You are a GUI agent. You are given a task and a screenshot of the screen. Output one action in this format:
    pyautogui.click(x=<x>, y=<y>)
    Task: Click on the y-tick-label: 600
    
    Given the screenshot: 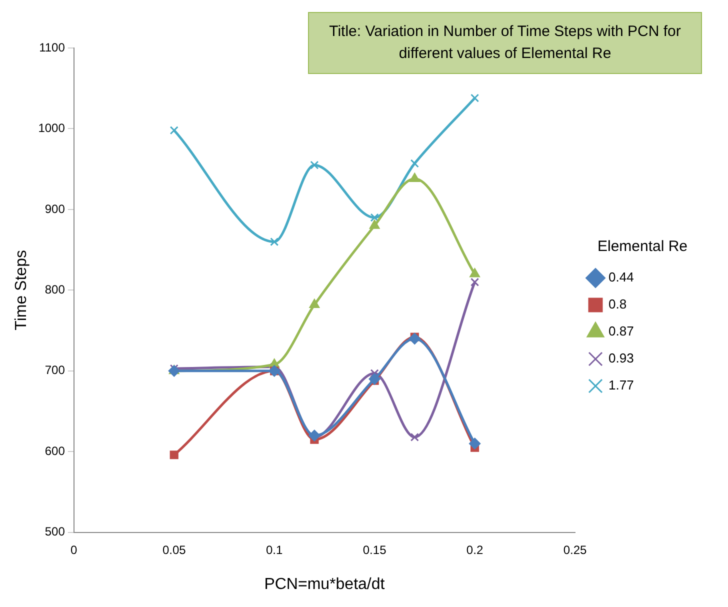 What is the action you would take?
    pyautogui.click(x=55, y=451)
    